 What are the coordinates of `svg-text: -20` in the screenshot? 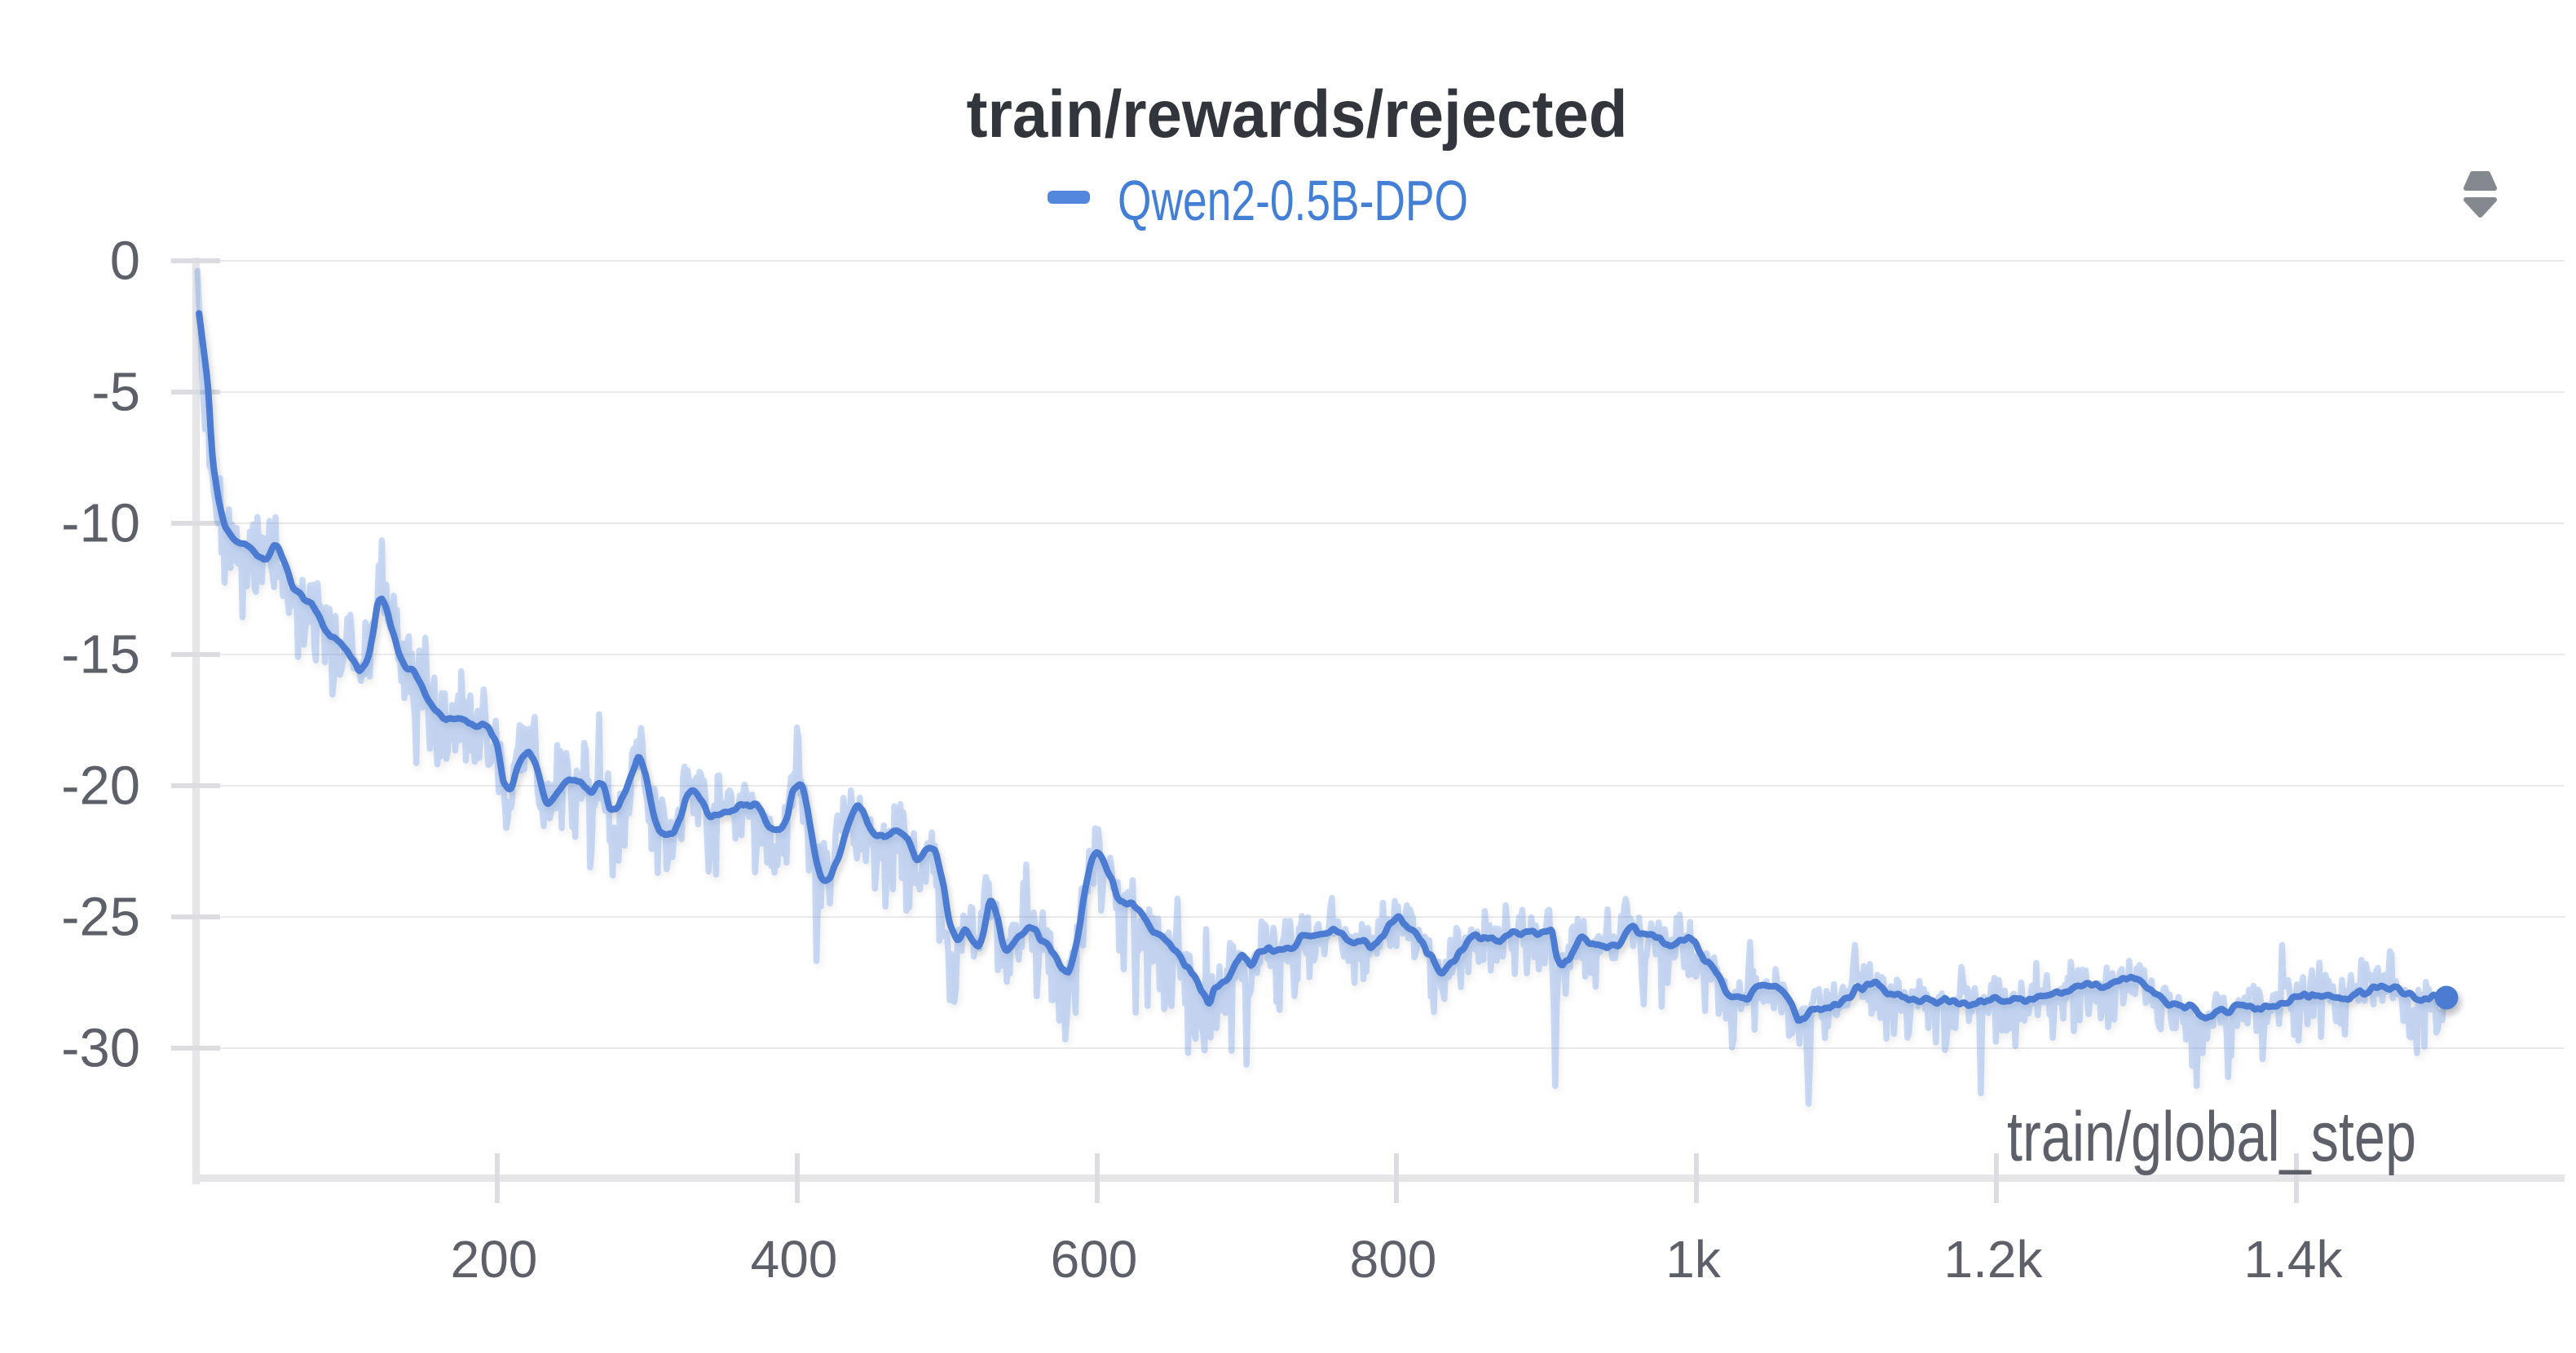 It's located at (100, 786).